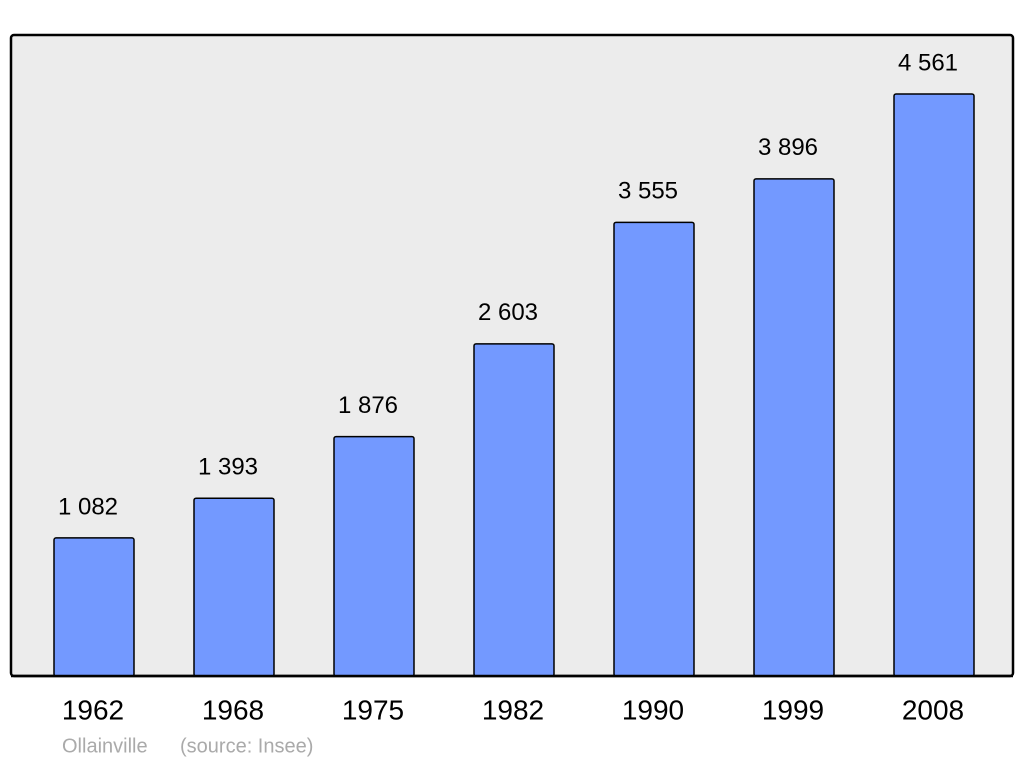 This screenshot has height=765, width=1024. Describe the element at coordinates (93, 709) in the screenshot. I see `x-tick-label: 1962` at that location.